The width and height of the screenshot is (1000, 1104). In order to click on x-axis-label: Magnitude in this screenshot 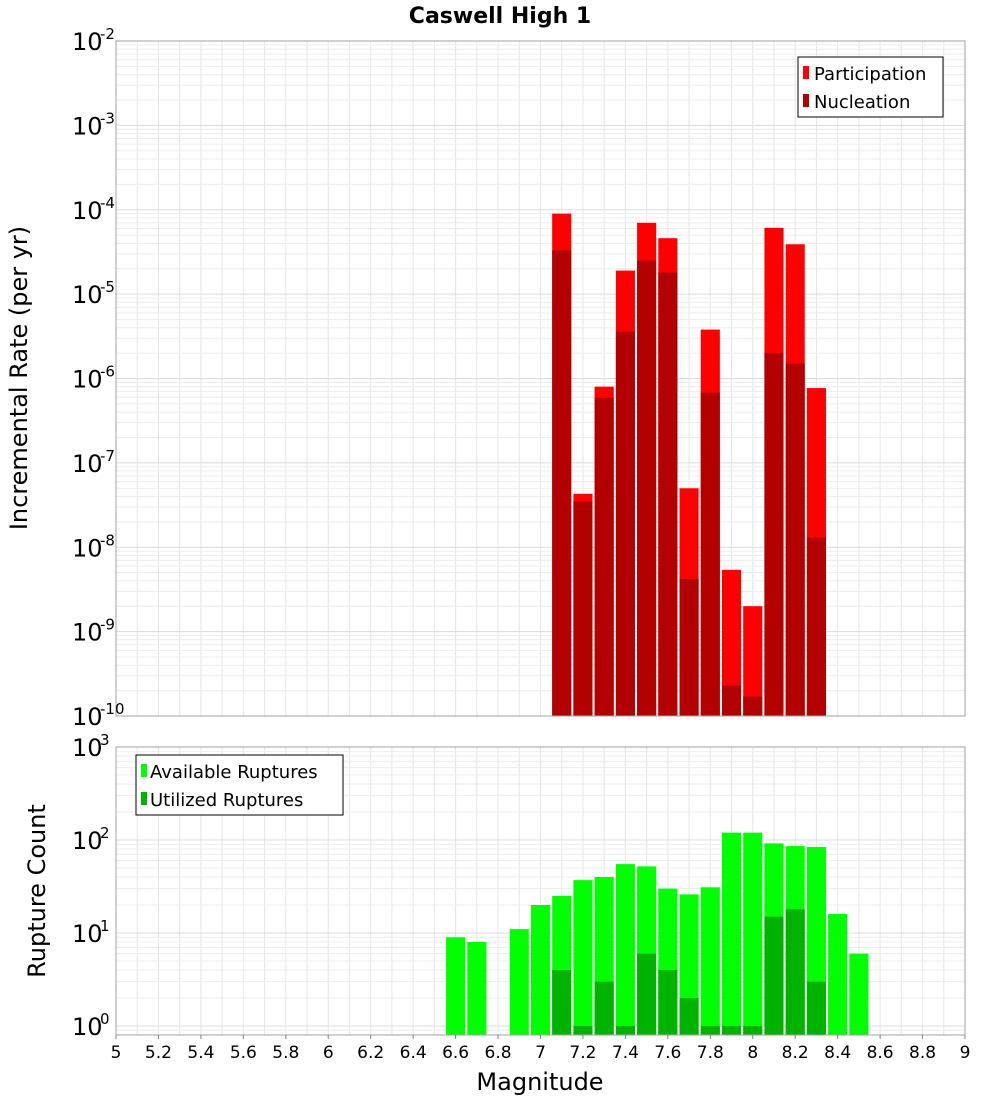, I will do `click(539, 1082)`.